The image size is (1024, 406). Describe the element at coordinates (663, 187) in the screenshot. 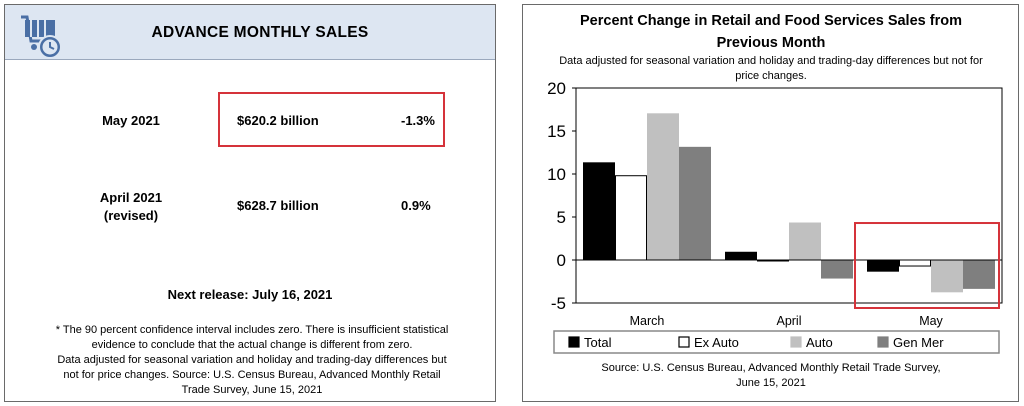

I see `bar-auto-march` at that location.